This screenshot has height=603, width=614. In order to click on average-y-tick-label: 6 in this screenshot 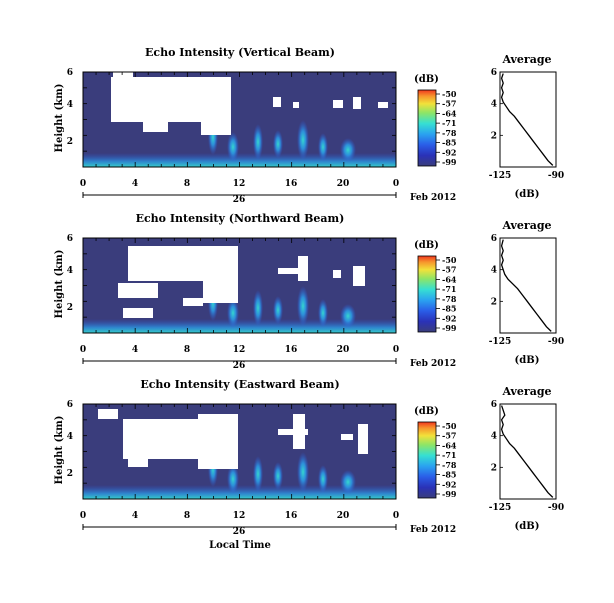, I will do `click(494, 239)`.